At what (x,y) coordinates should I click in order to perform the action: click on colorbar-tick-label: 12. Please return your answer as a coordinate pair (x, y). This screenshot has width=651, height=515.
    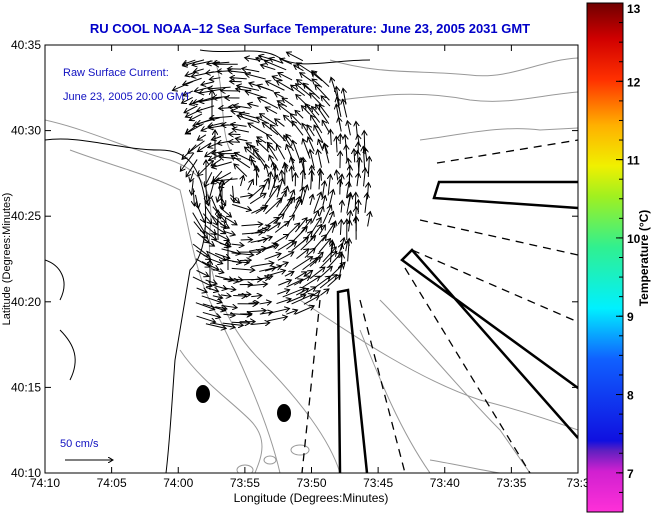
    Looking at the image, I should click on (634, 82).